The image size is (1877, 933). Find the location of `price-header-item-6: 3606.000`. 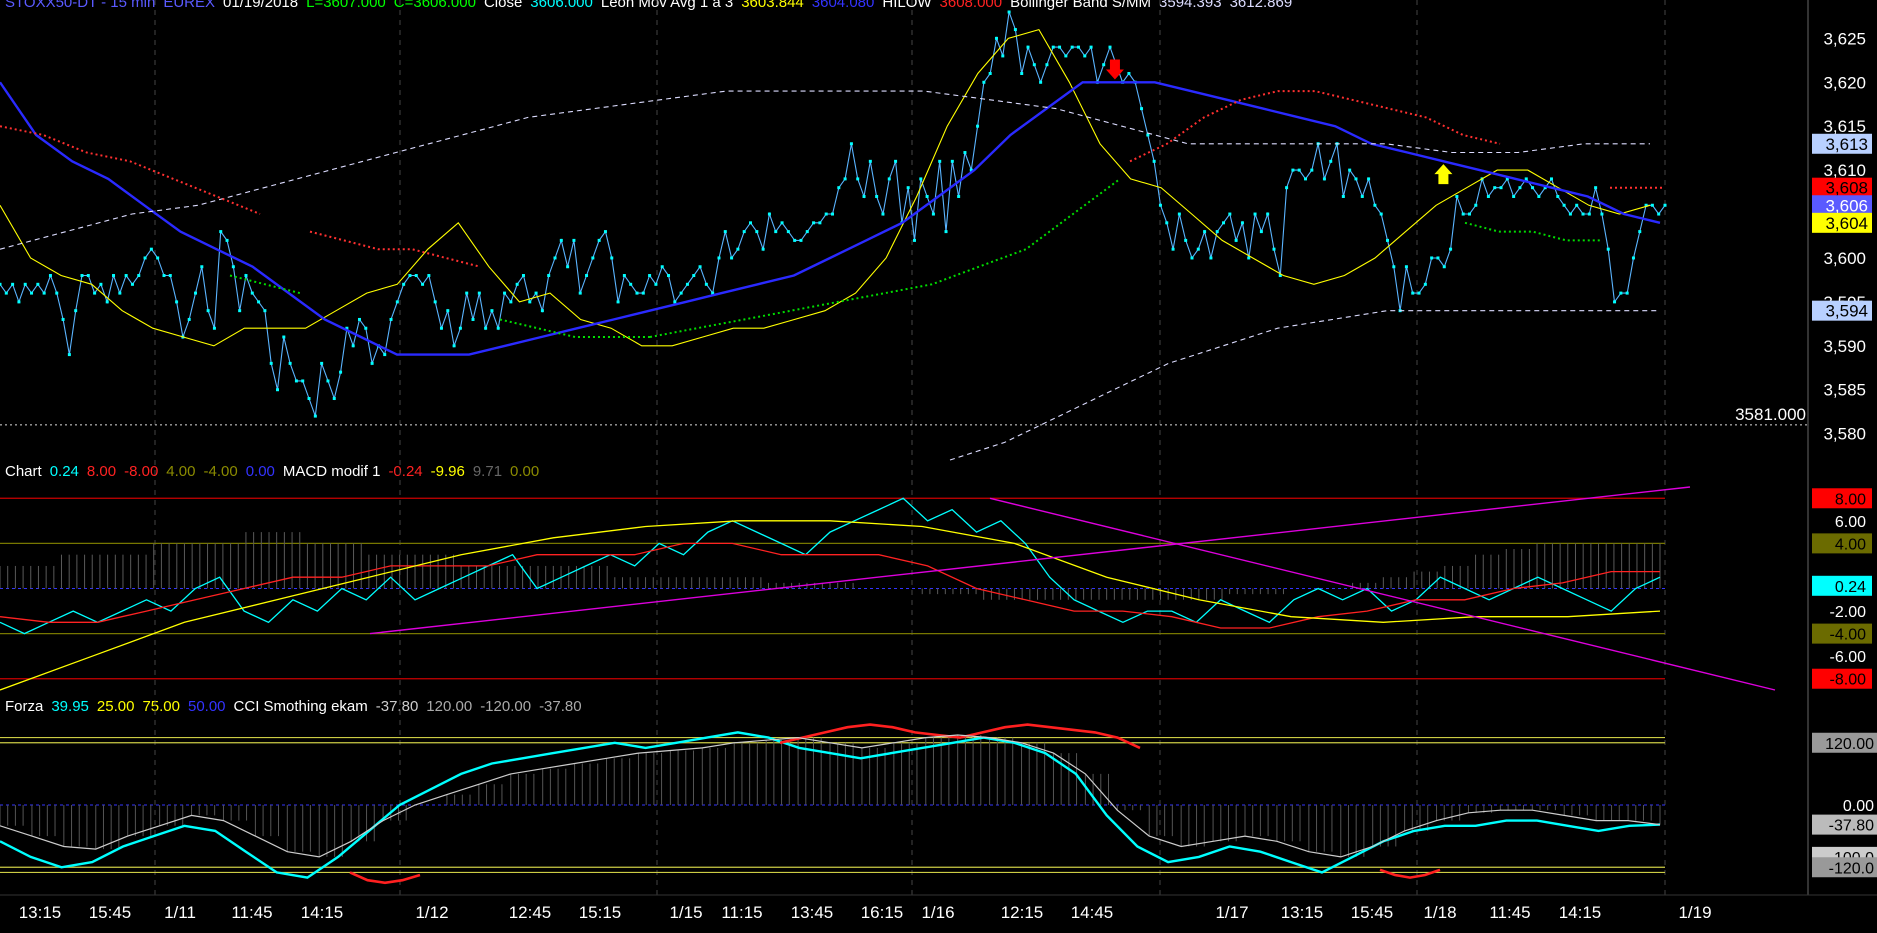

price-header-item-6: 3606.000 is located at coordinates (561, 5).